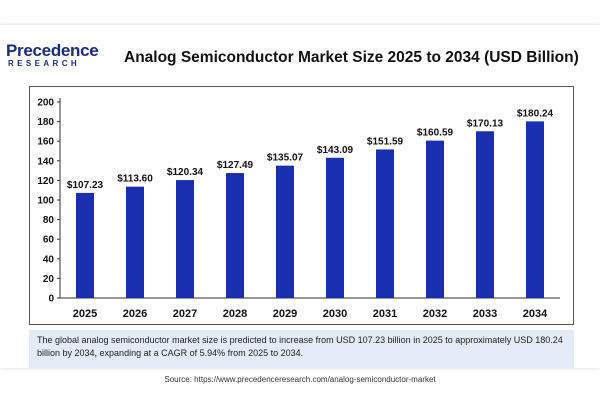  Describe the element at coordinates (45, 122) in the screenshot. I see `y-tick-label: 180` at that location.